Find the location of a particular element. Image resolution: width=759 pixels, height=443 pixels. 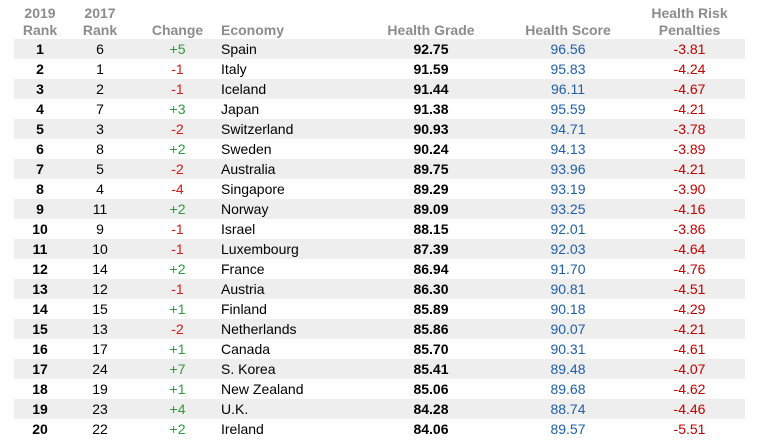

header-change: Change is located at coordinates (177, 30).